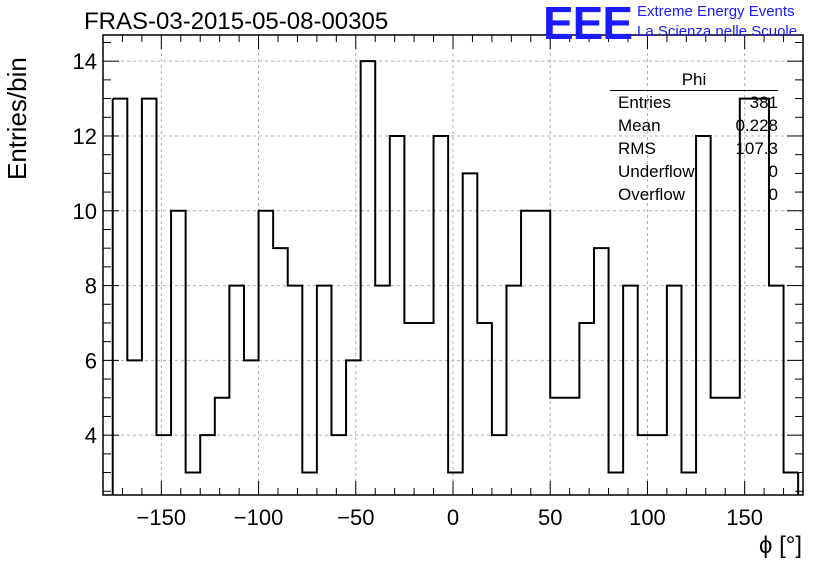 The image size is (836, 572). What do you see at coordinates (91, 360) in the screenshot?
I see `y-tick-label: 6` at bounding box center [91, 360].